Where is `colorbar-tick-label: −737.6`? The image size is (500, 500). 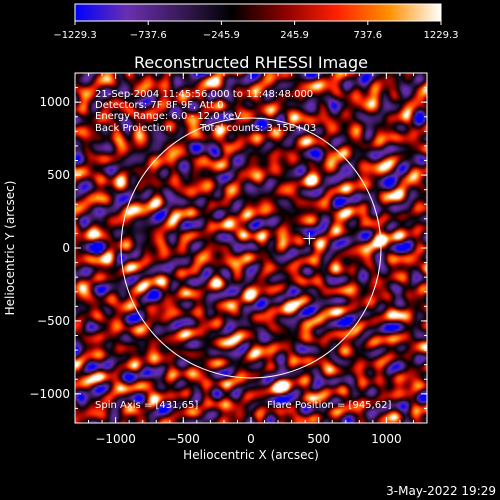 colorbar-tick-label: −737.6 is located at coordinates (148, 35).